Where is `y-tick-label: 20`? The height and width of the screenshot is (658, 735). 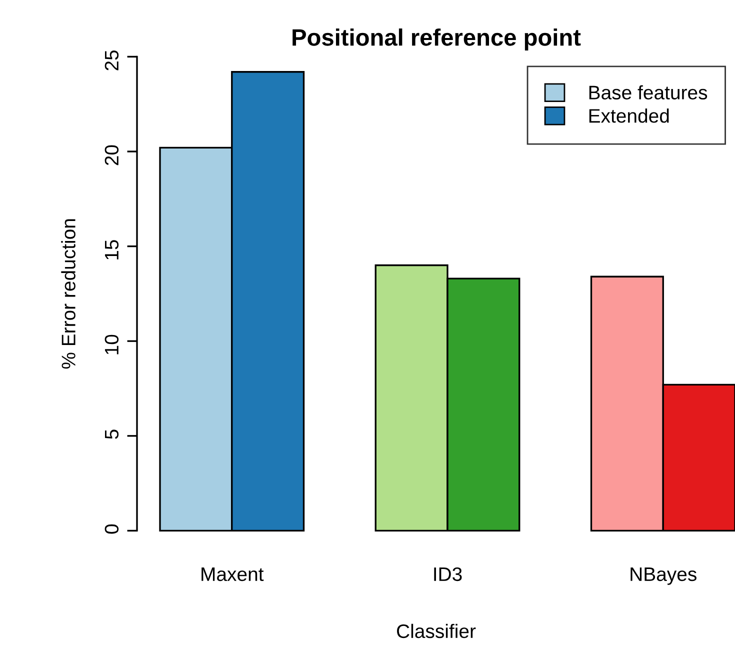
y-tick-label: 20 is located at coordinates (111, 155).